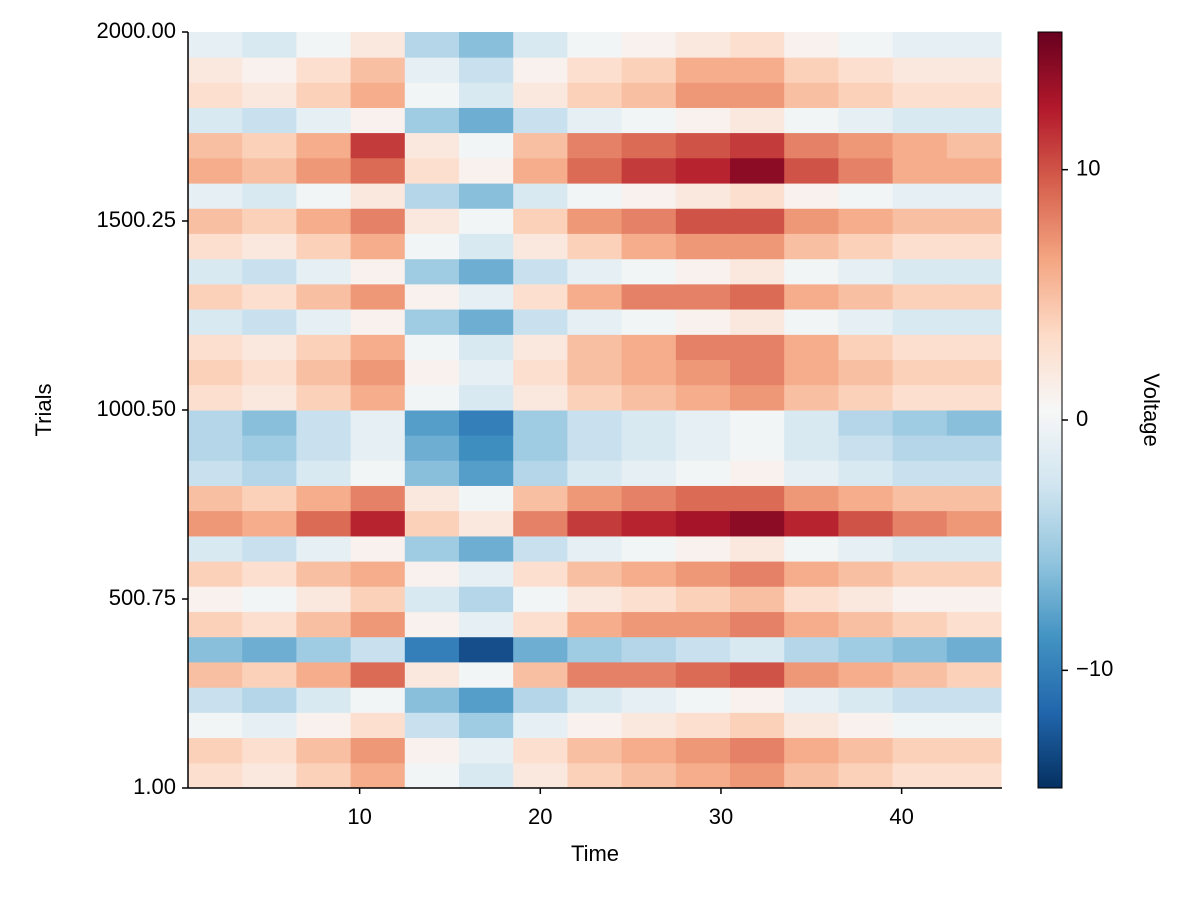  I want to click on colorbar-tick-label: 0, so click(1082, 418).